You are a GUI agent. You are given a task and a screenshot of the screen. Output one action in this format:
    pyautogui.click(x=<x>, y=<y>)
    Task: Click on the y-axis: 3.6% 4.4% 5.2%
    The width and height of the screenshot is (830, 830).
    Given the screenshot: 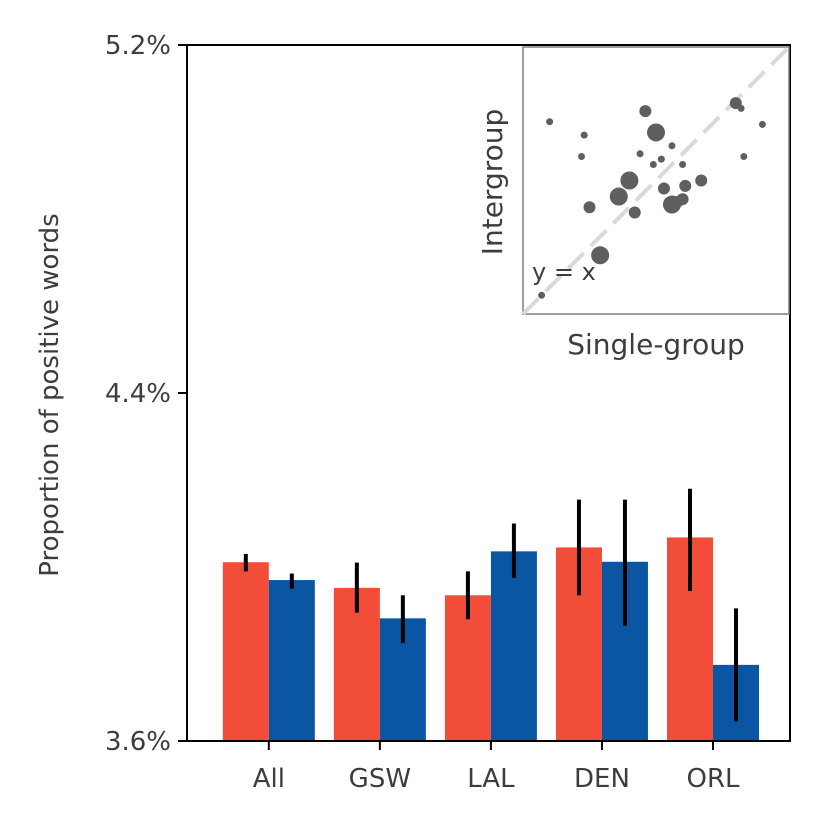 What is the action you would take?
    pyautogui.click(x=146, y=394)
    